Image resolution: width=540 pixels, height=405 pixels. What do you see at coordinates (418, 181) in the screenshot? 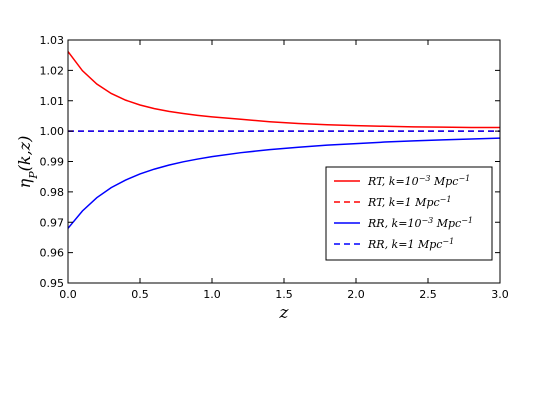
I see `legend-label-0: RT, k=10−3 Mpc−1` at bounding box center [418, 181].